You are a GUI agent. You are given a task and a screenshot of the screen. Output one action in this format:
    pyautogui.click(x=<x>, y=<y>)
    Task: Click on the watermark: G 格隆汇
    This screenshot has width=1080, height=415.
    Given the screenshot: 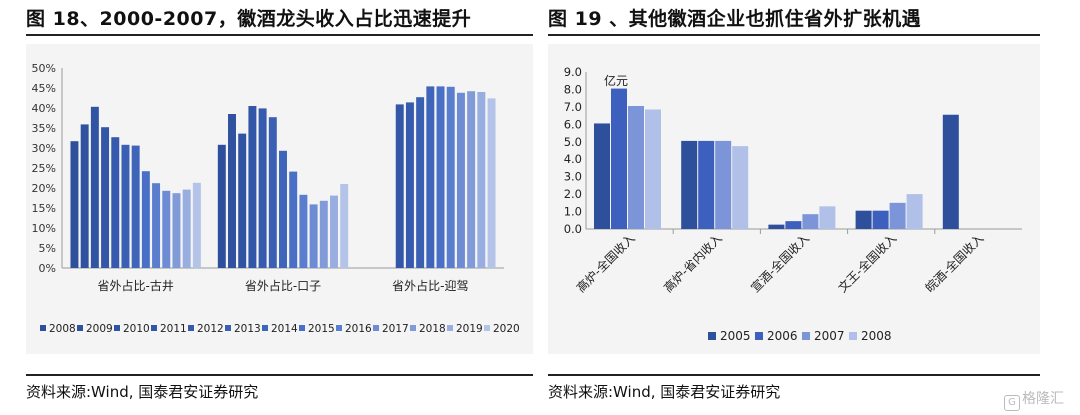 What is the action you would take?
    pyautogui.click(x=1034, y=399)
    